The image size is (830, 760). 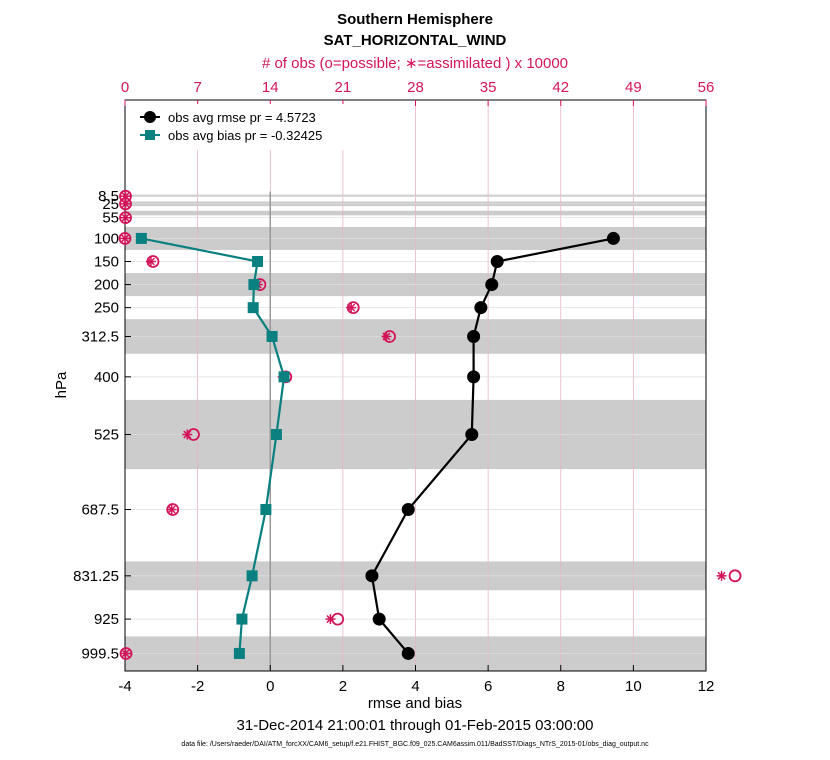 What do you see at coordinates (106, 435) in the screenshot?
I see `left-tick-label: 525` at bounding box center [106, 435].